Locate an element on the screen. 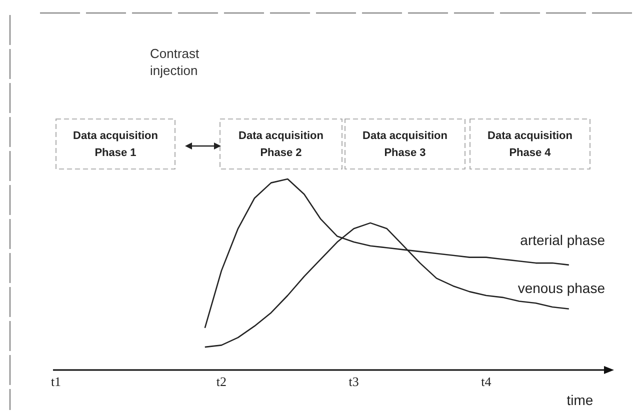  text: Contrast injection is located at coordinates (175, 62).